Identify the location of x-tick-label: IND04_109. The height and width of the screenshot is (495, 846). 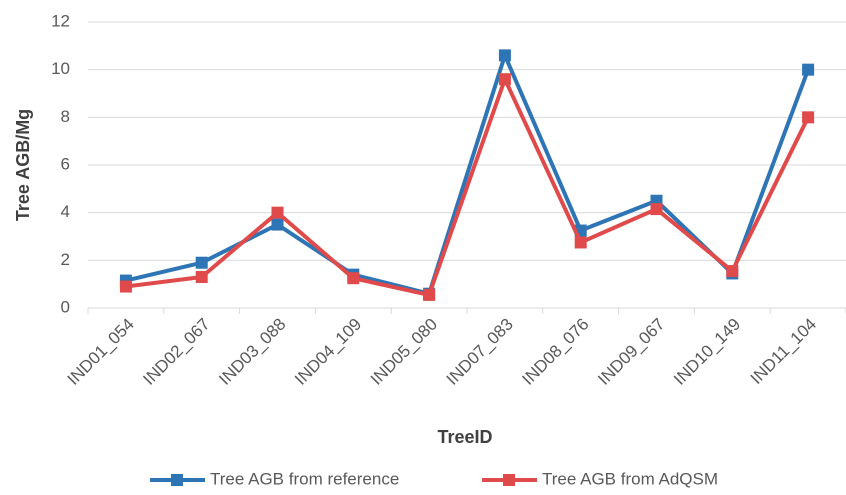
(328, 352).